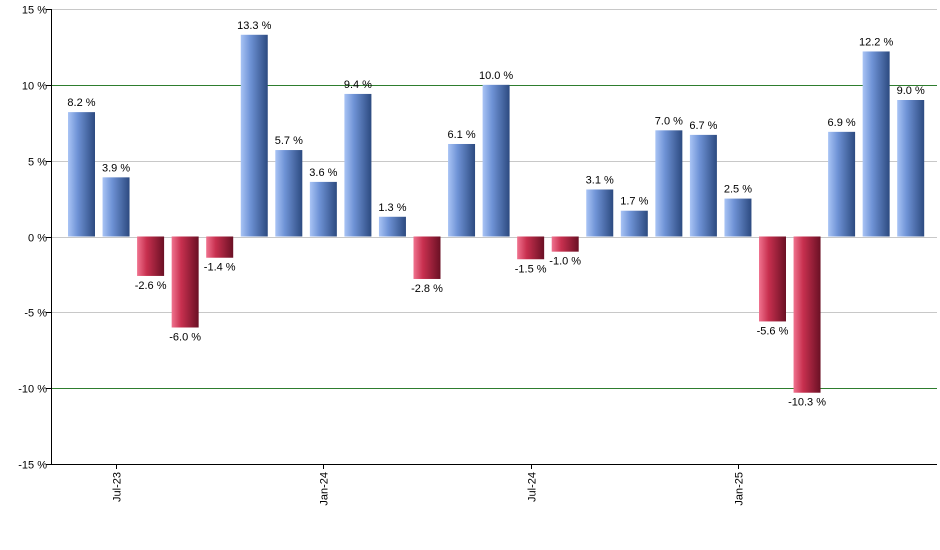 This screenshot has width=940, height=550. What do you see at coordinates (738, 190) in the screenshot?
I see `bar-value-label: 2.5 %` at bounding box center [738, 190].